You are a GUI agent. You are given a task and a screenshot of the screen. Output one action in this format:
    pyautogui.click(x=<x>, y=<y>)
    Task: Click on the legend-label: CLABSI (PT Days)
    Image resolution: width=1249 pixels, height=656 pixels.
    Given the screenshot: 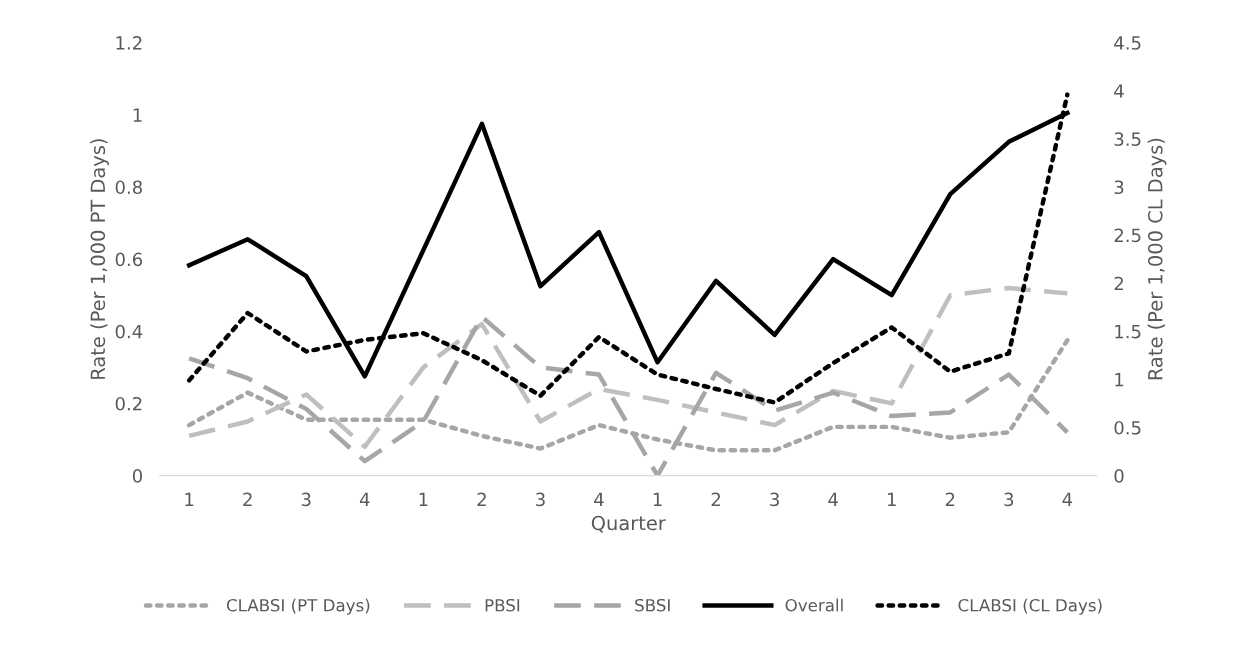 What is the action you would take?
    pyautogui.click(x=298, y=606)
    